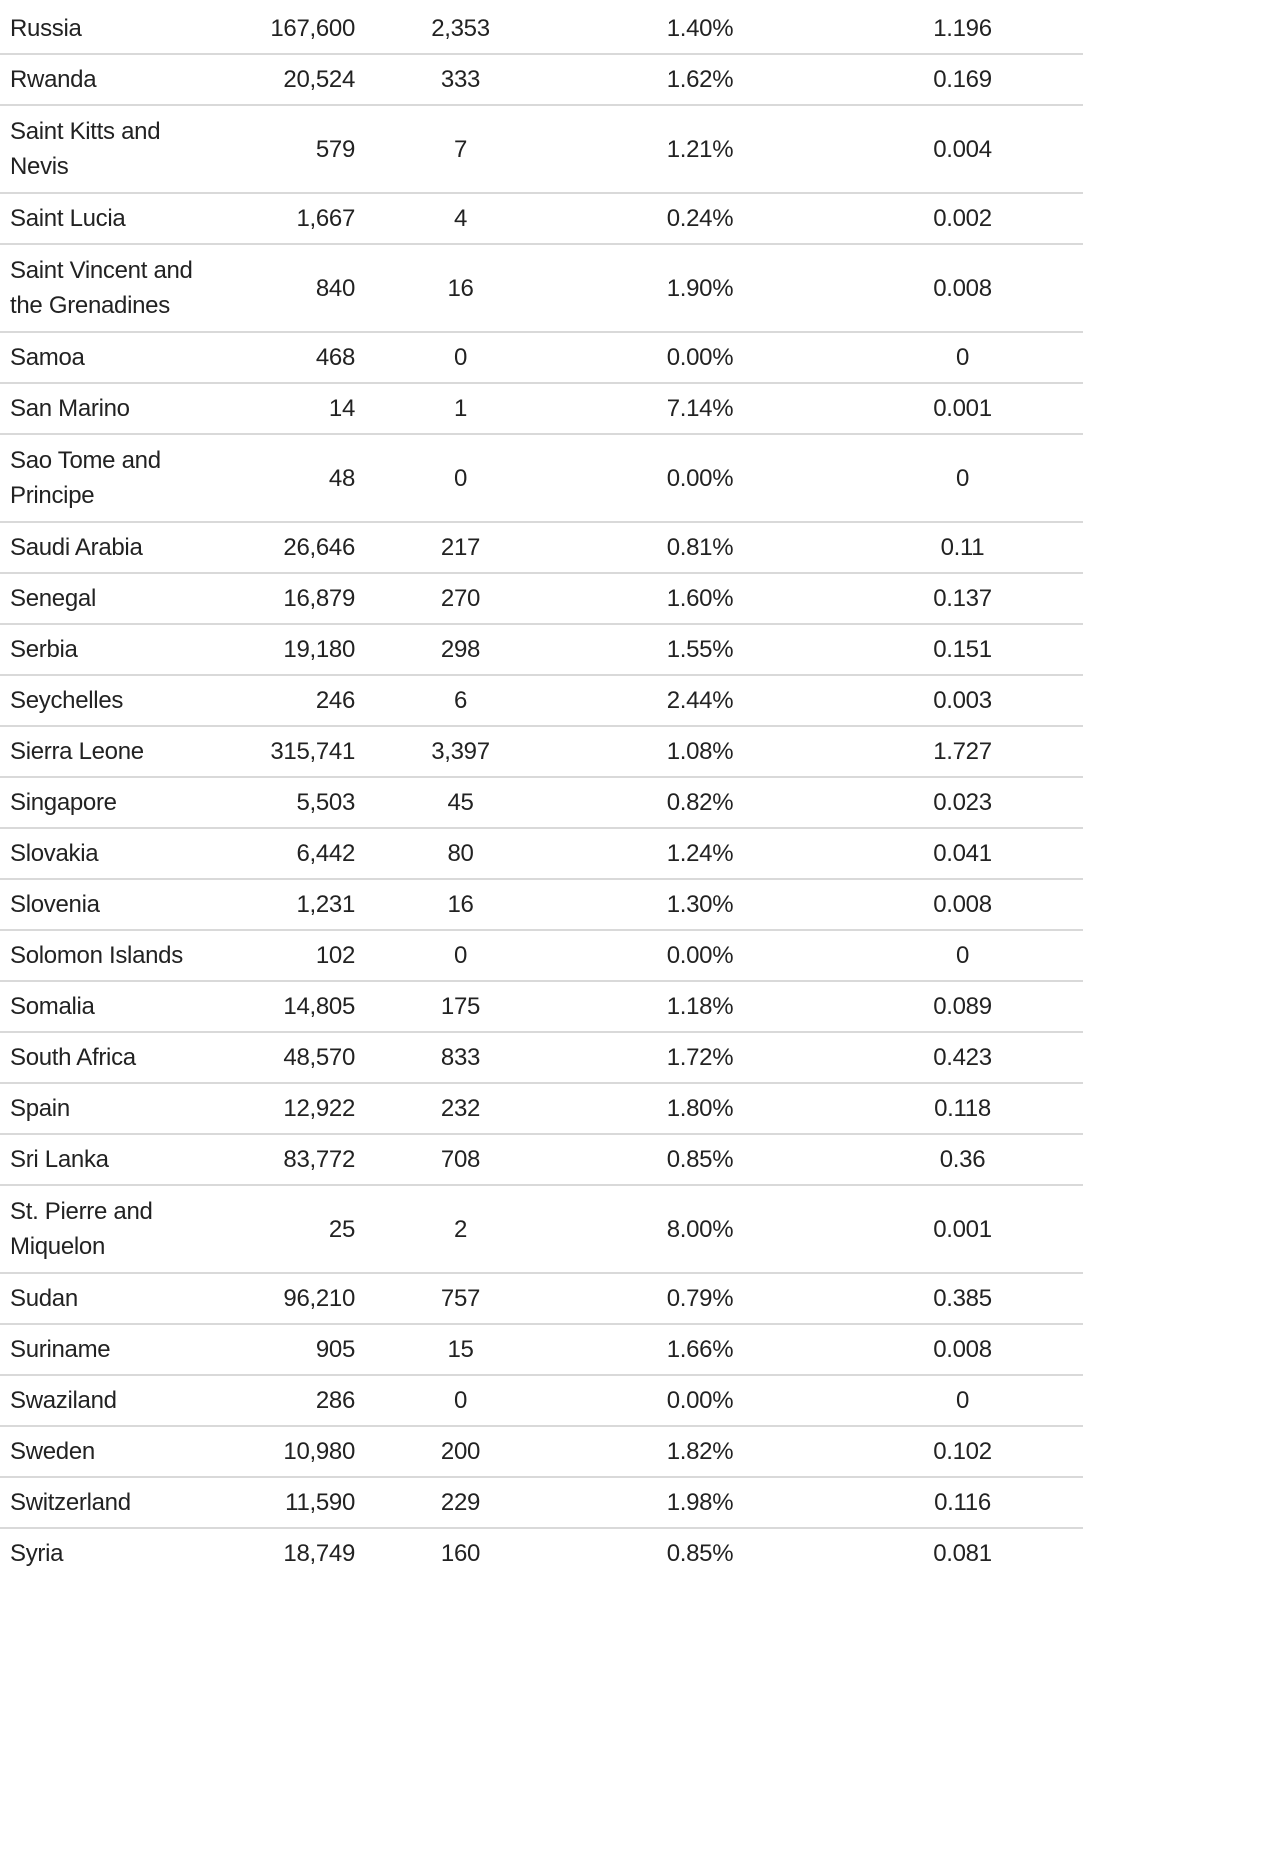 The image size is (1278, 1851). I want to click on cell-deaths: 3,397, so click(460, 751).